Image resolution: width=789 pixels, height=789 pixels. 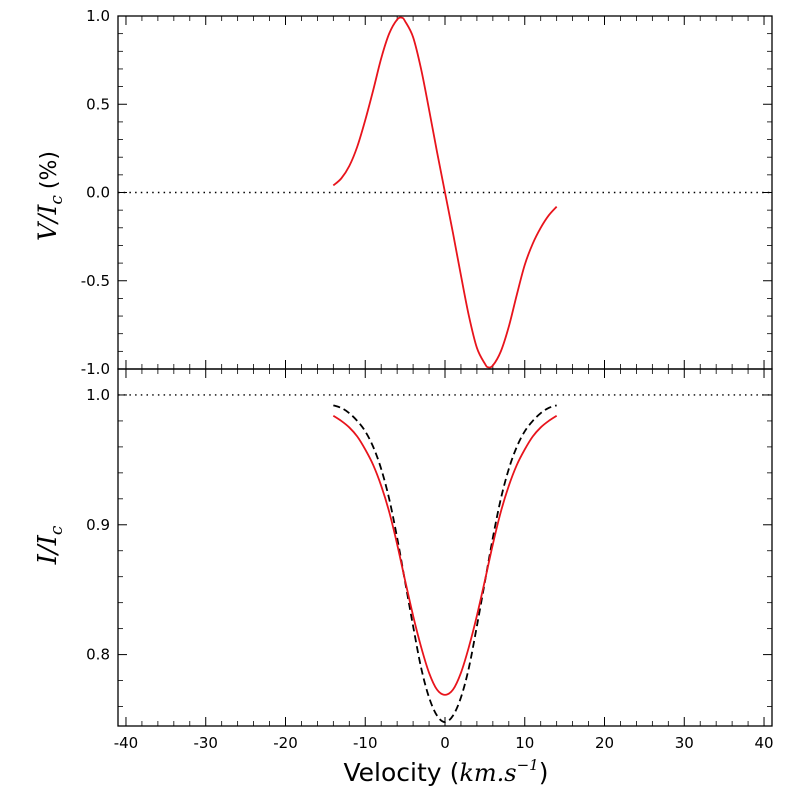 What do you see at coordinates (98, 193) in the screenshot?
I see `top-ytick-label: 0.0` at bounding box center [98, 193].